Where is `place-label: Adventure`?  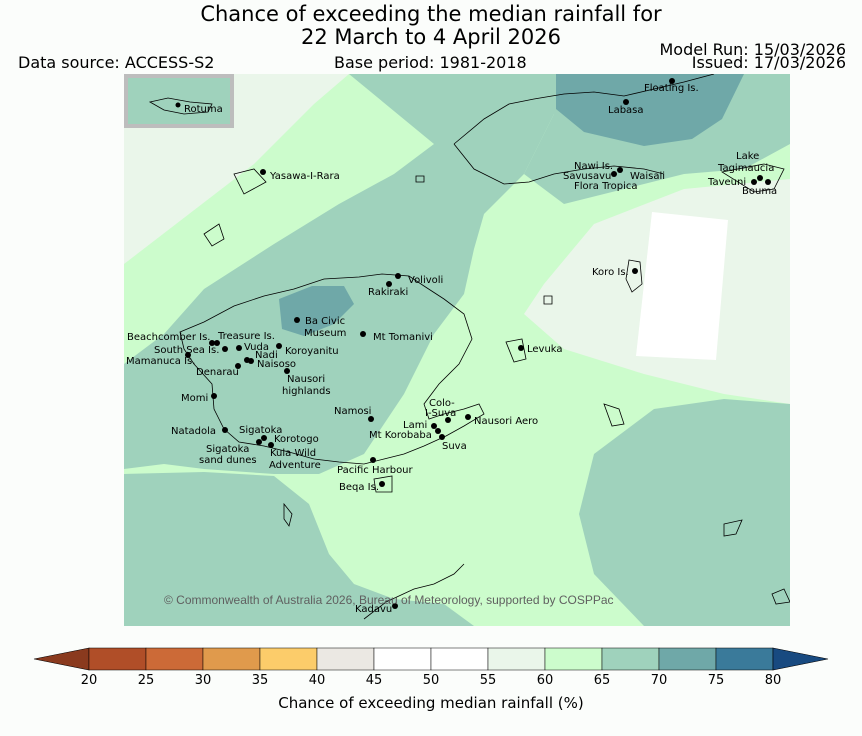 place-label: Adventure is located at coordinates (295, 465).